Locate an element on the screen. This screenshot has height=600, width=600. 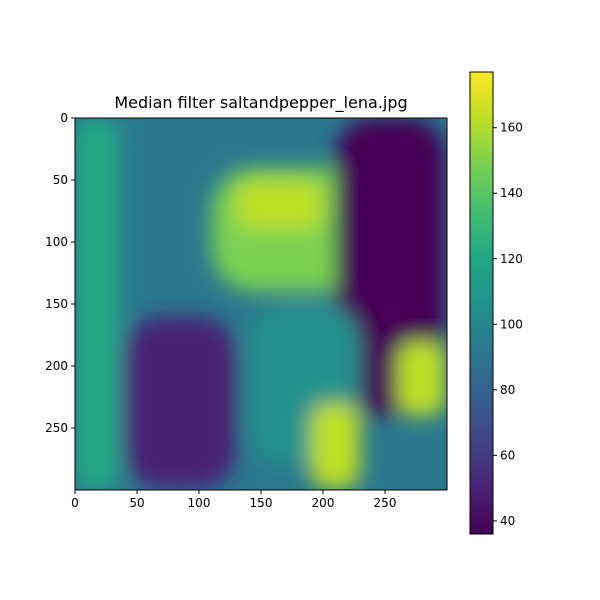
colorbar-tick-label: 100 is located at coordinates (511, 324).